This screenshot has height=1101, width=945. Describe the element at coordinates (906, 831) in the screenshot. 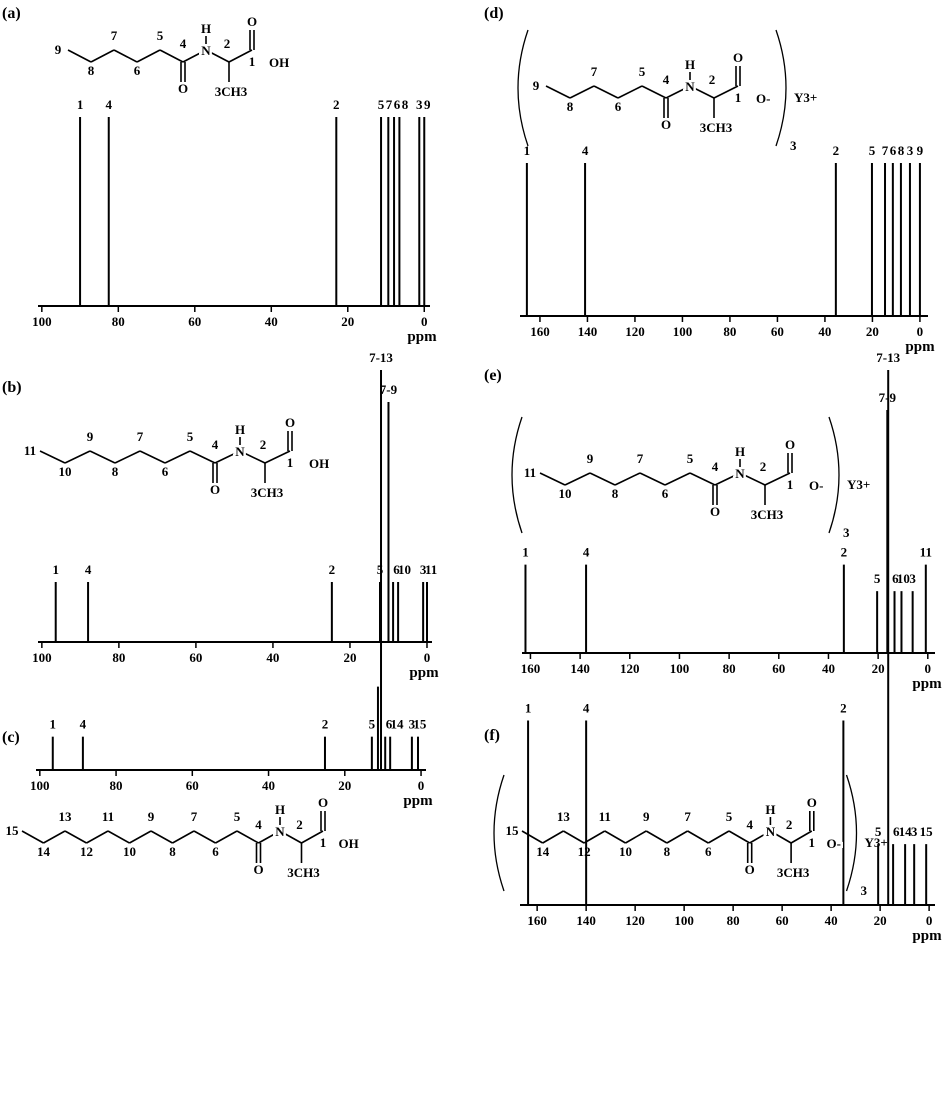

I see `peak-label: 14` at that location.